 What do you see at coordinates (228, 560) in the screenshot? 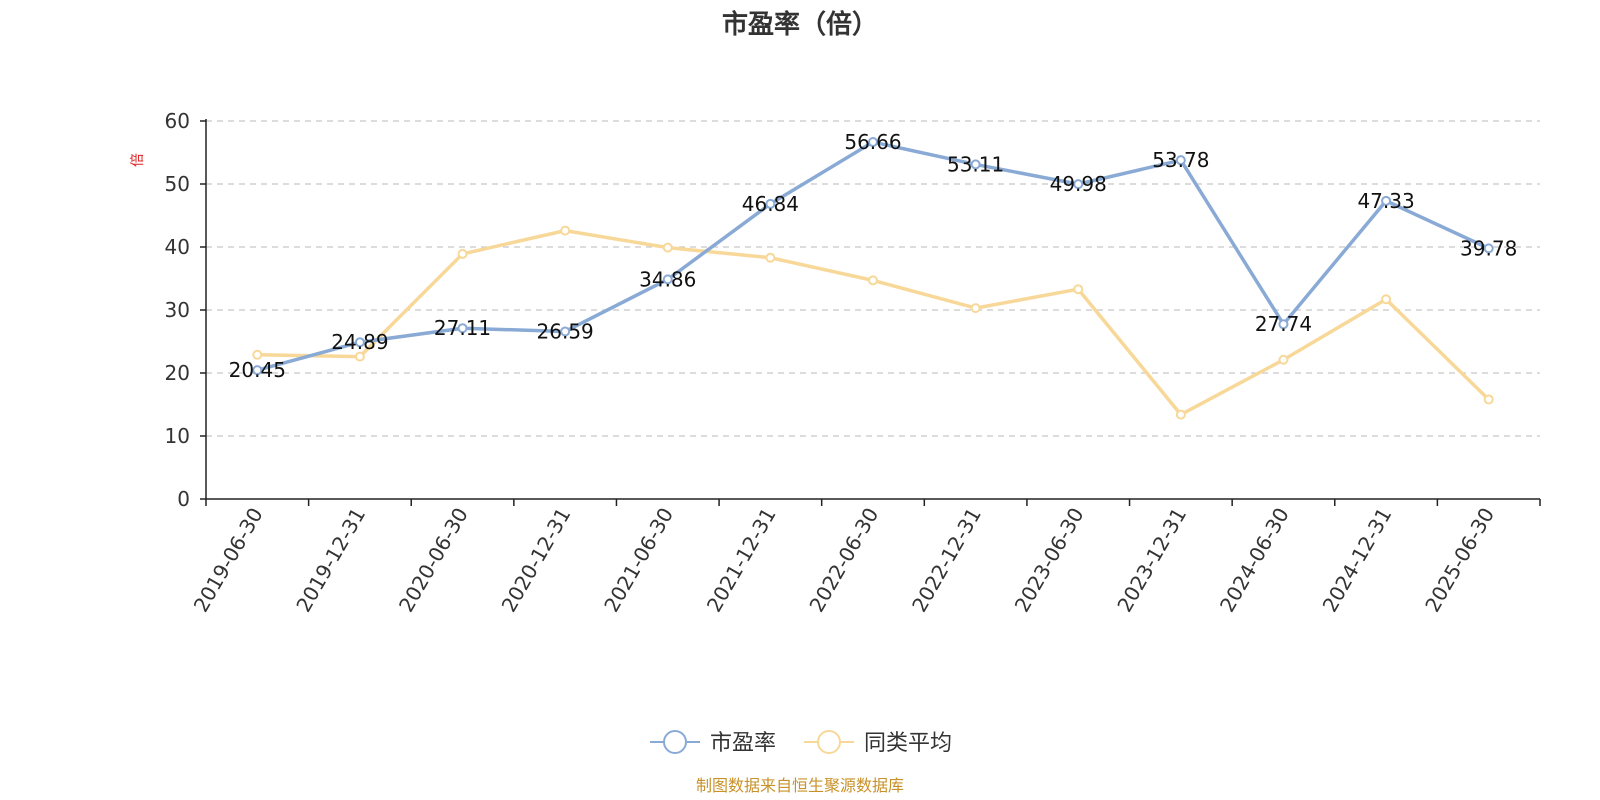
I see `x-tick-label: 2019-06-30` at bounding box center [228, 560].